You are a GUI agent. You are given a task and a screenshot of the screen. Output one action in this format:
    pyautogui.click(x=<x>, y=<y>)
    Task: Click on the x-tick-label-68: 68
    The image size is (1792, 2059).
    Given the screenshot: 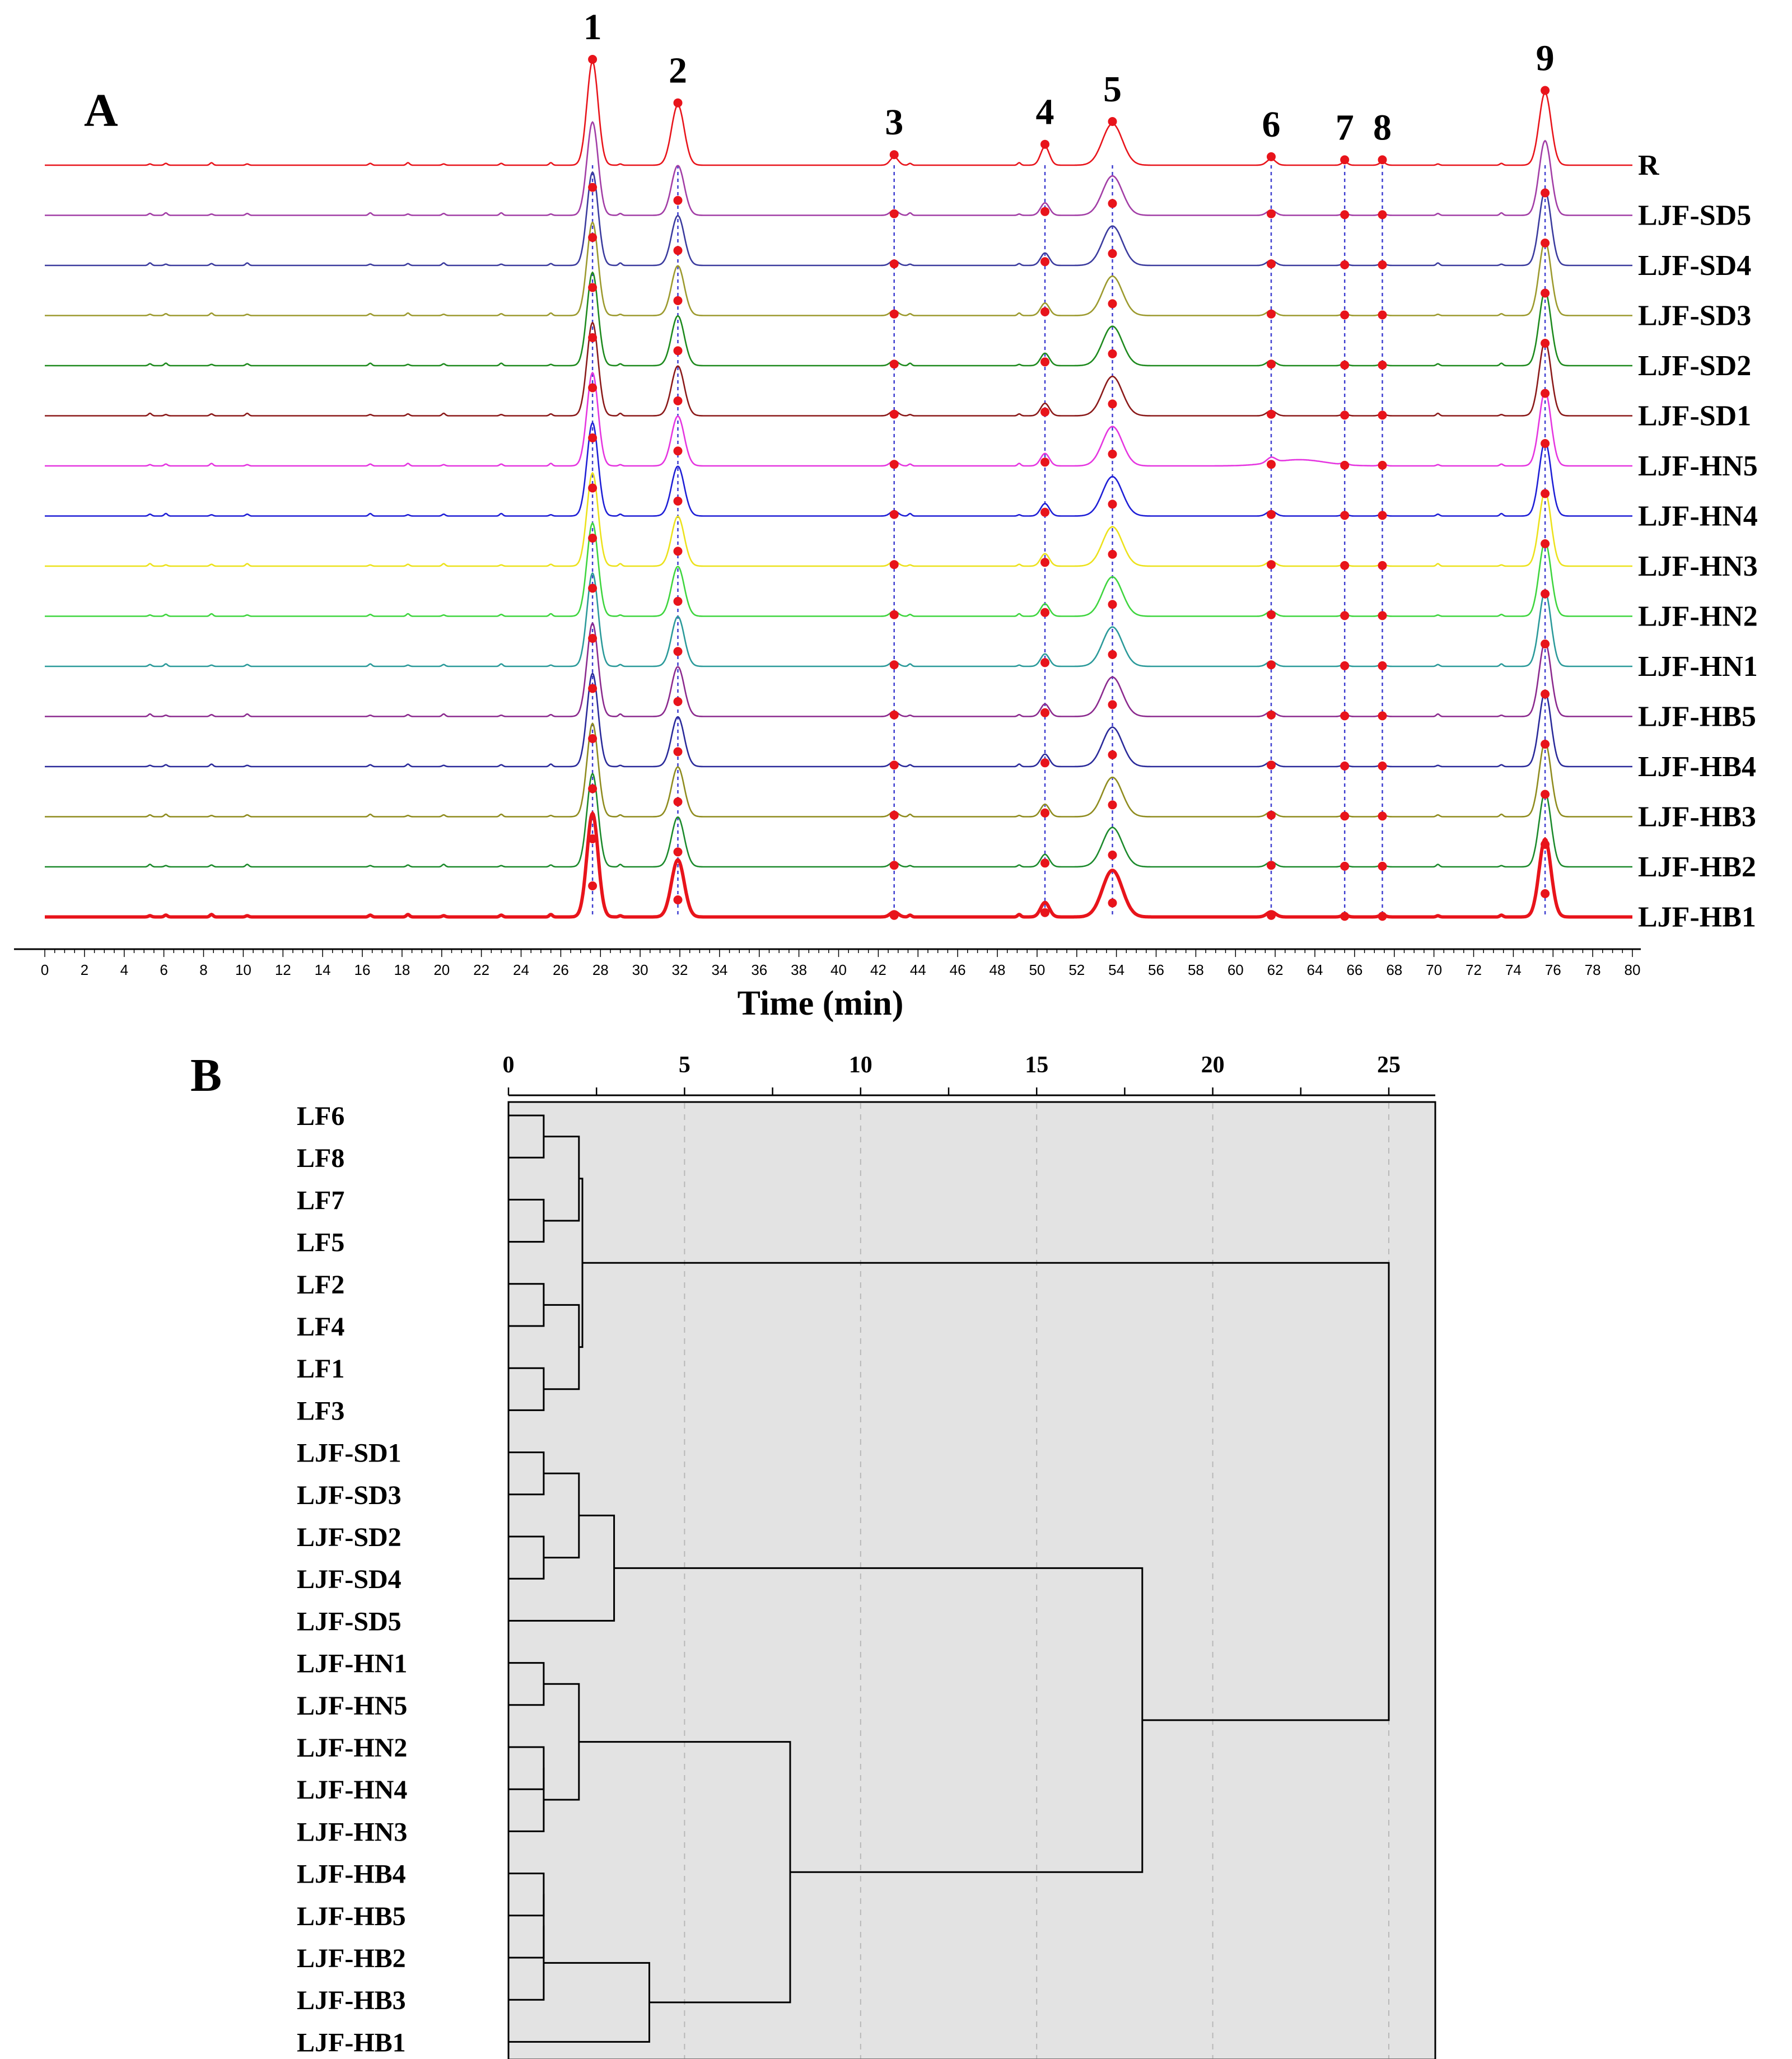 What is the action you would take?
    pyautogui.click(x=1394, y=970)
    